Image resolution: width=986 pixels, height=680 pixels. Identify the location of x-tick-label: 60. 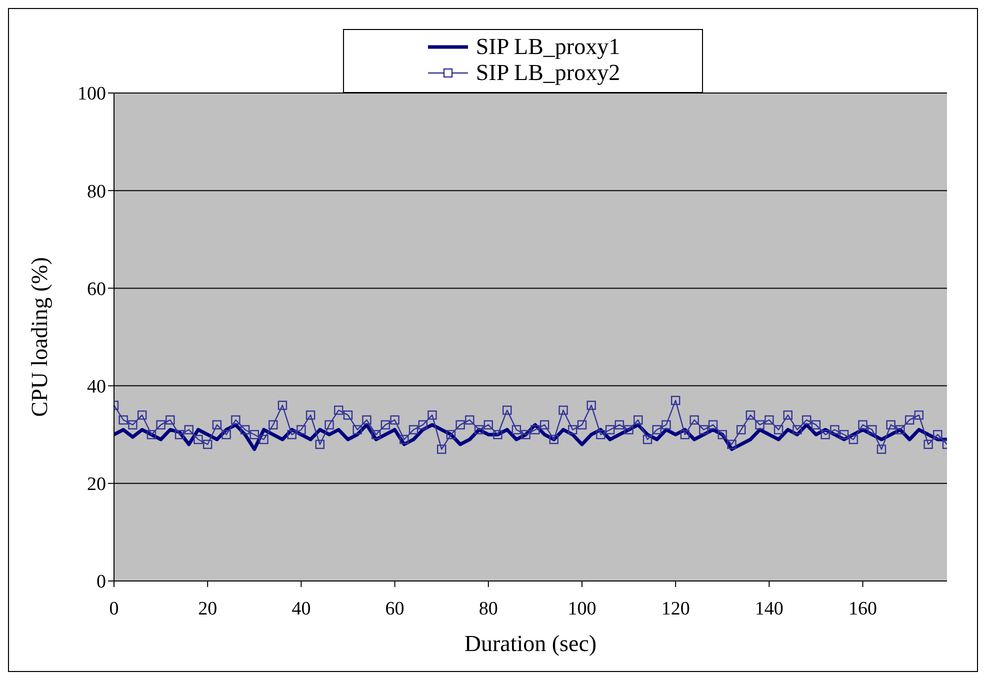
(394, 609).